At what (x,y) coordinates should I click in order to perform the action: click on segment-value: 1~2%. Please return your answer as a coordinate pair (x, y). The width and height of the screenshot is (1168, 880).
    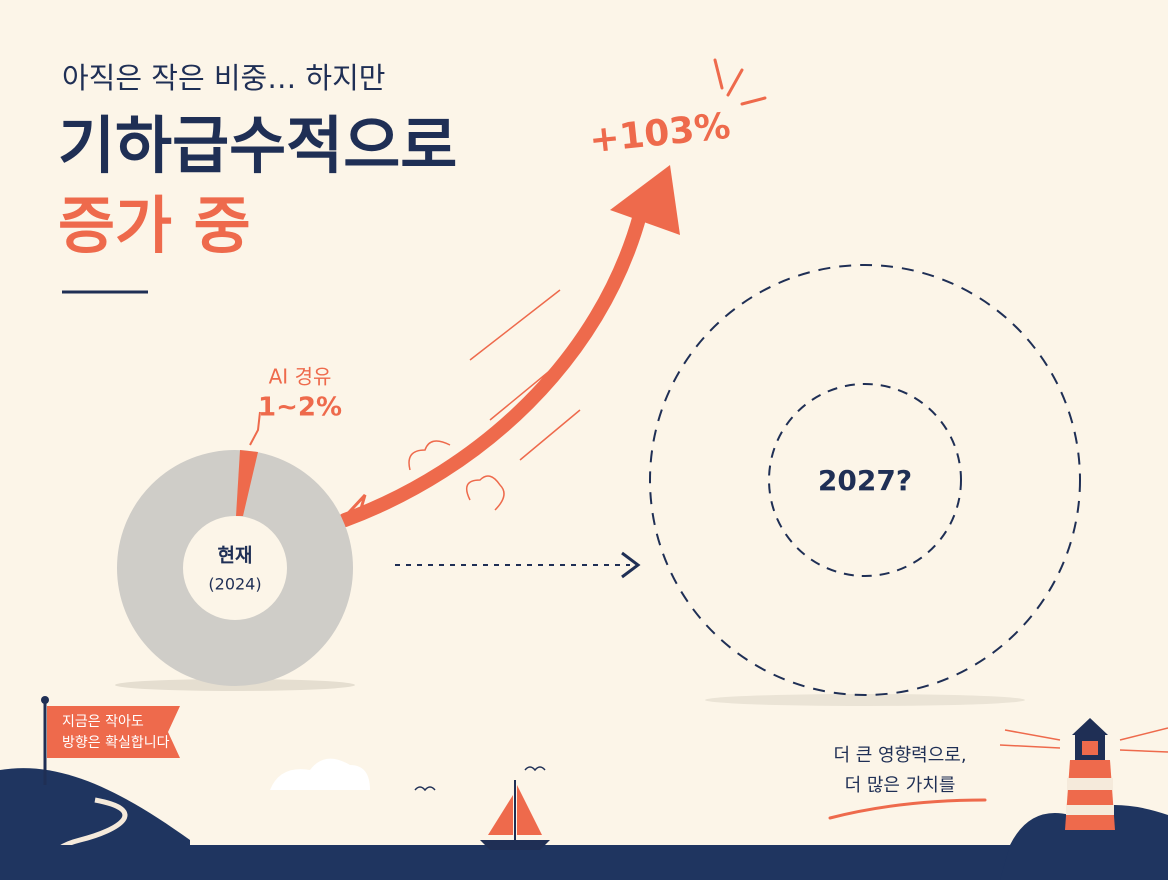
    Looking at the image, I should click on (300, 408).